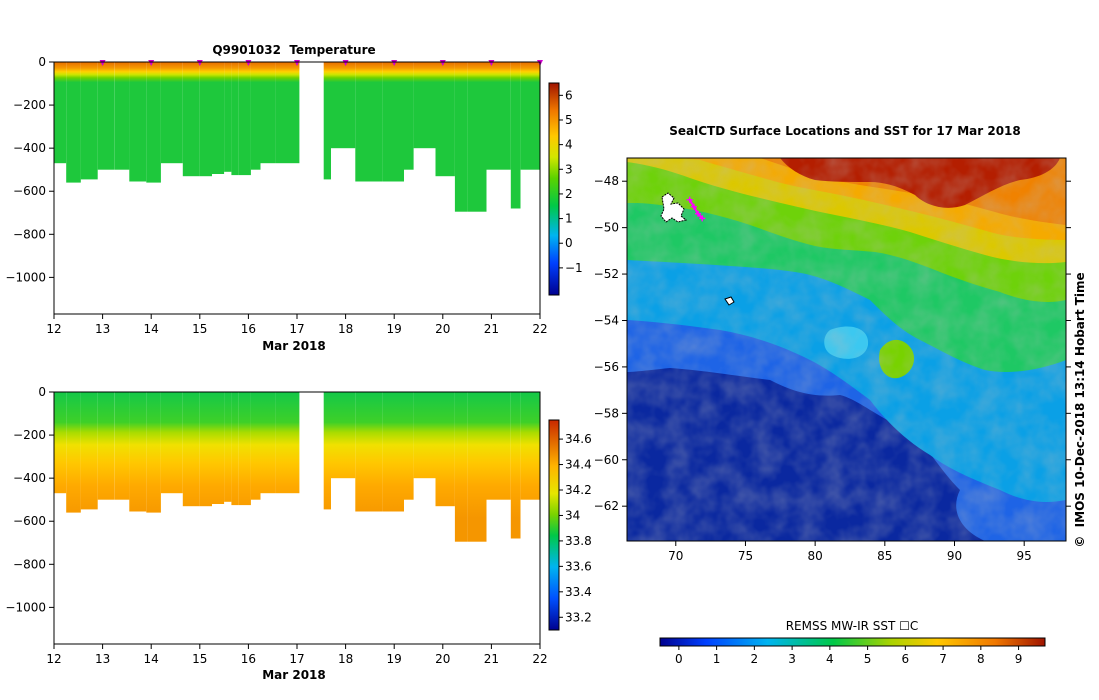  Describe the element at coordinates (578, 465) in the screenshot. I see `colorbar-tick-label: 34.4` at that location.